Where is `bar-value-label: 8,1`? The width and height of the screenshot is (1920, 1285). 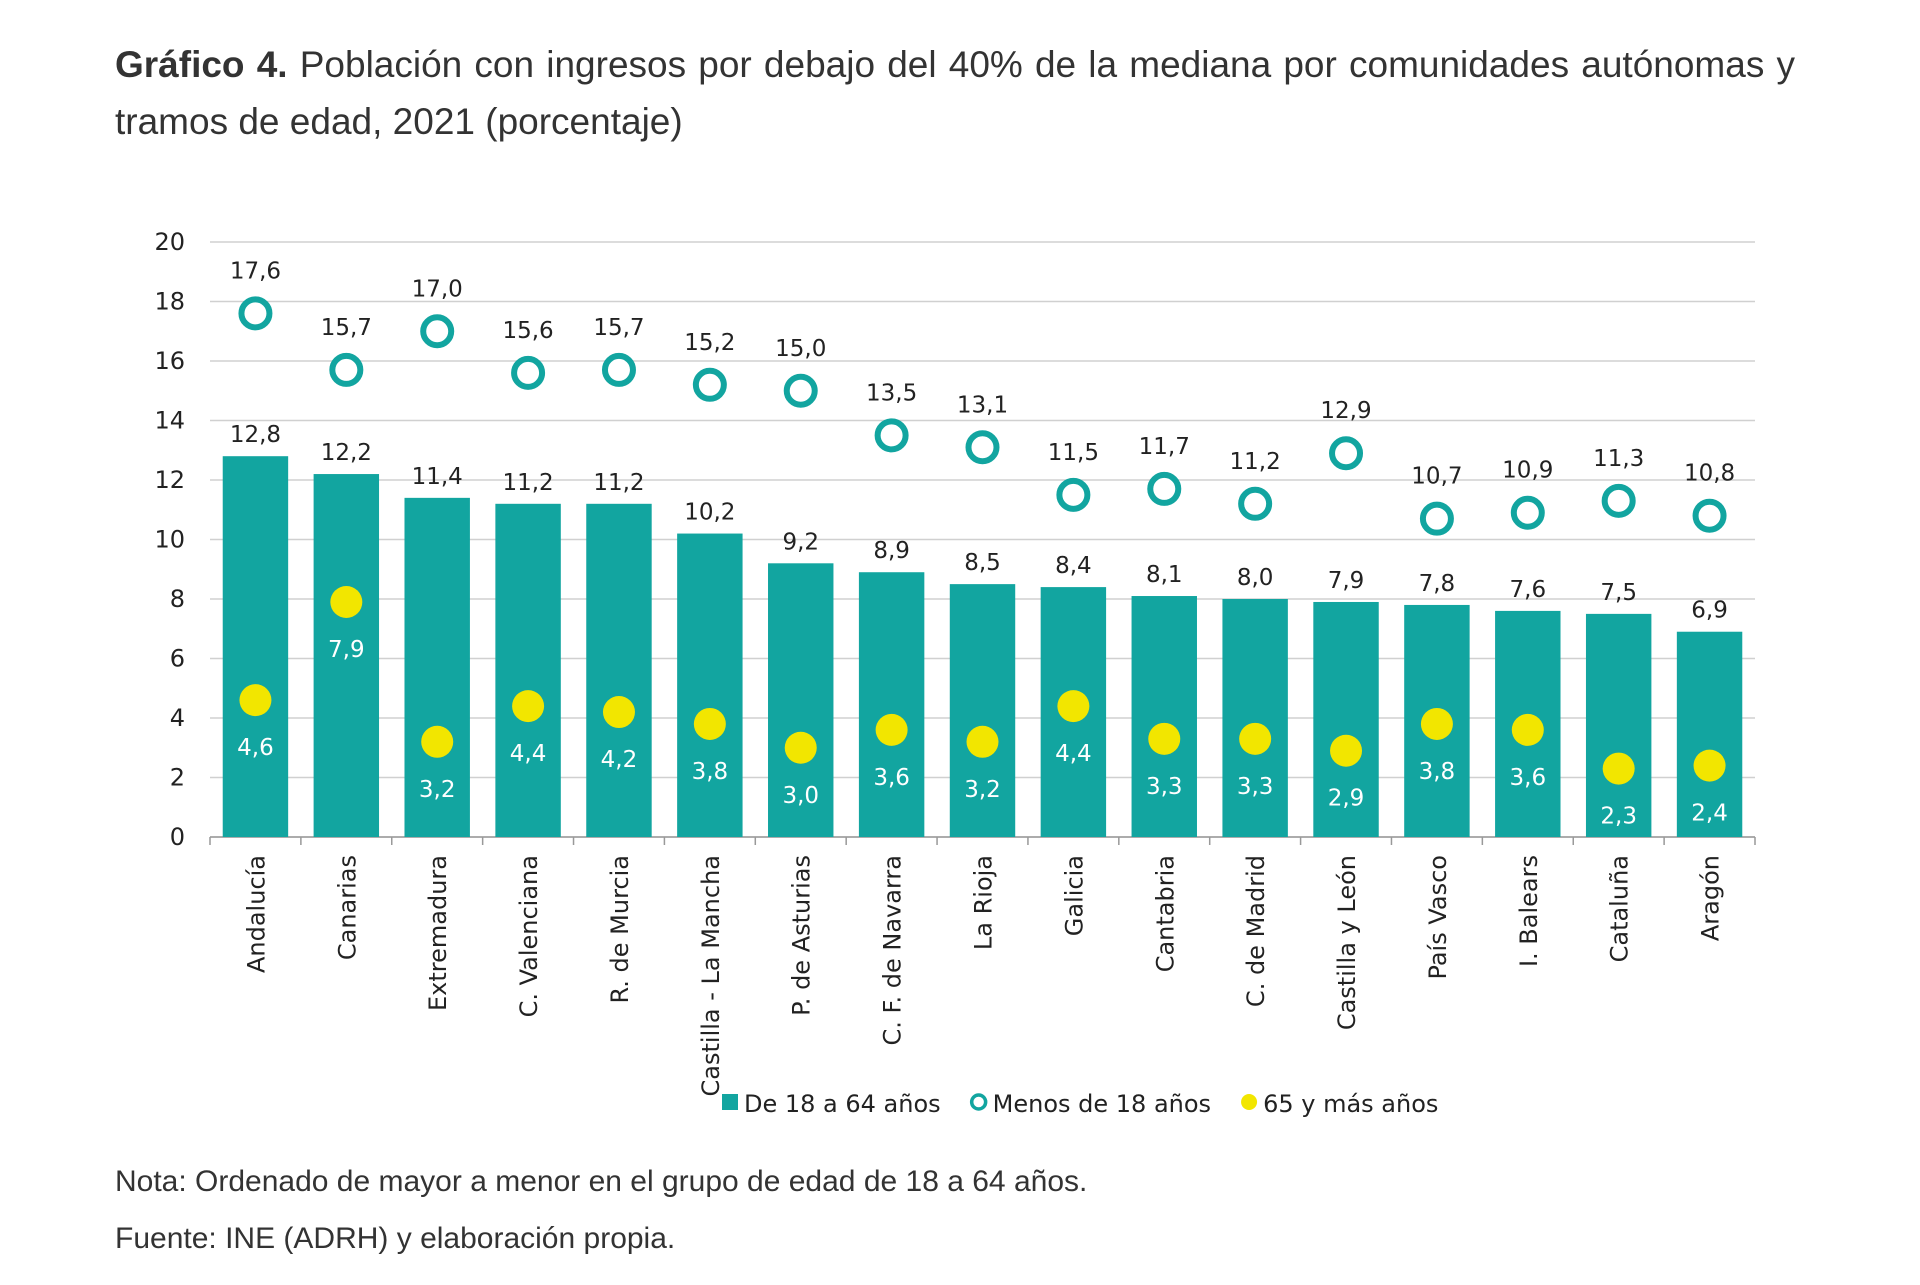 bar-value-label: 8,1 is located at coordinates (1164, 575).